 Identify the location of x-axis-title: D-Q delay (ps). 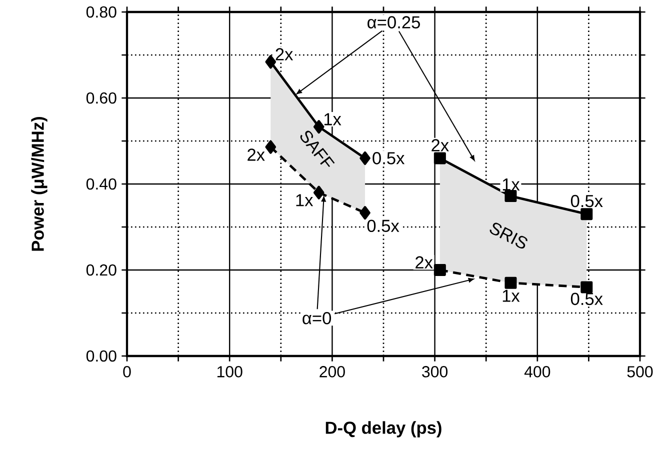
(384, 429).